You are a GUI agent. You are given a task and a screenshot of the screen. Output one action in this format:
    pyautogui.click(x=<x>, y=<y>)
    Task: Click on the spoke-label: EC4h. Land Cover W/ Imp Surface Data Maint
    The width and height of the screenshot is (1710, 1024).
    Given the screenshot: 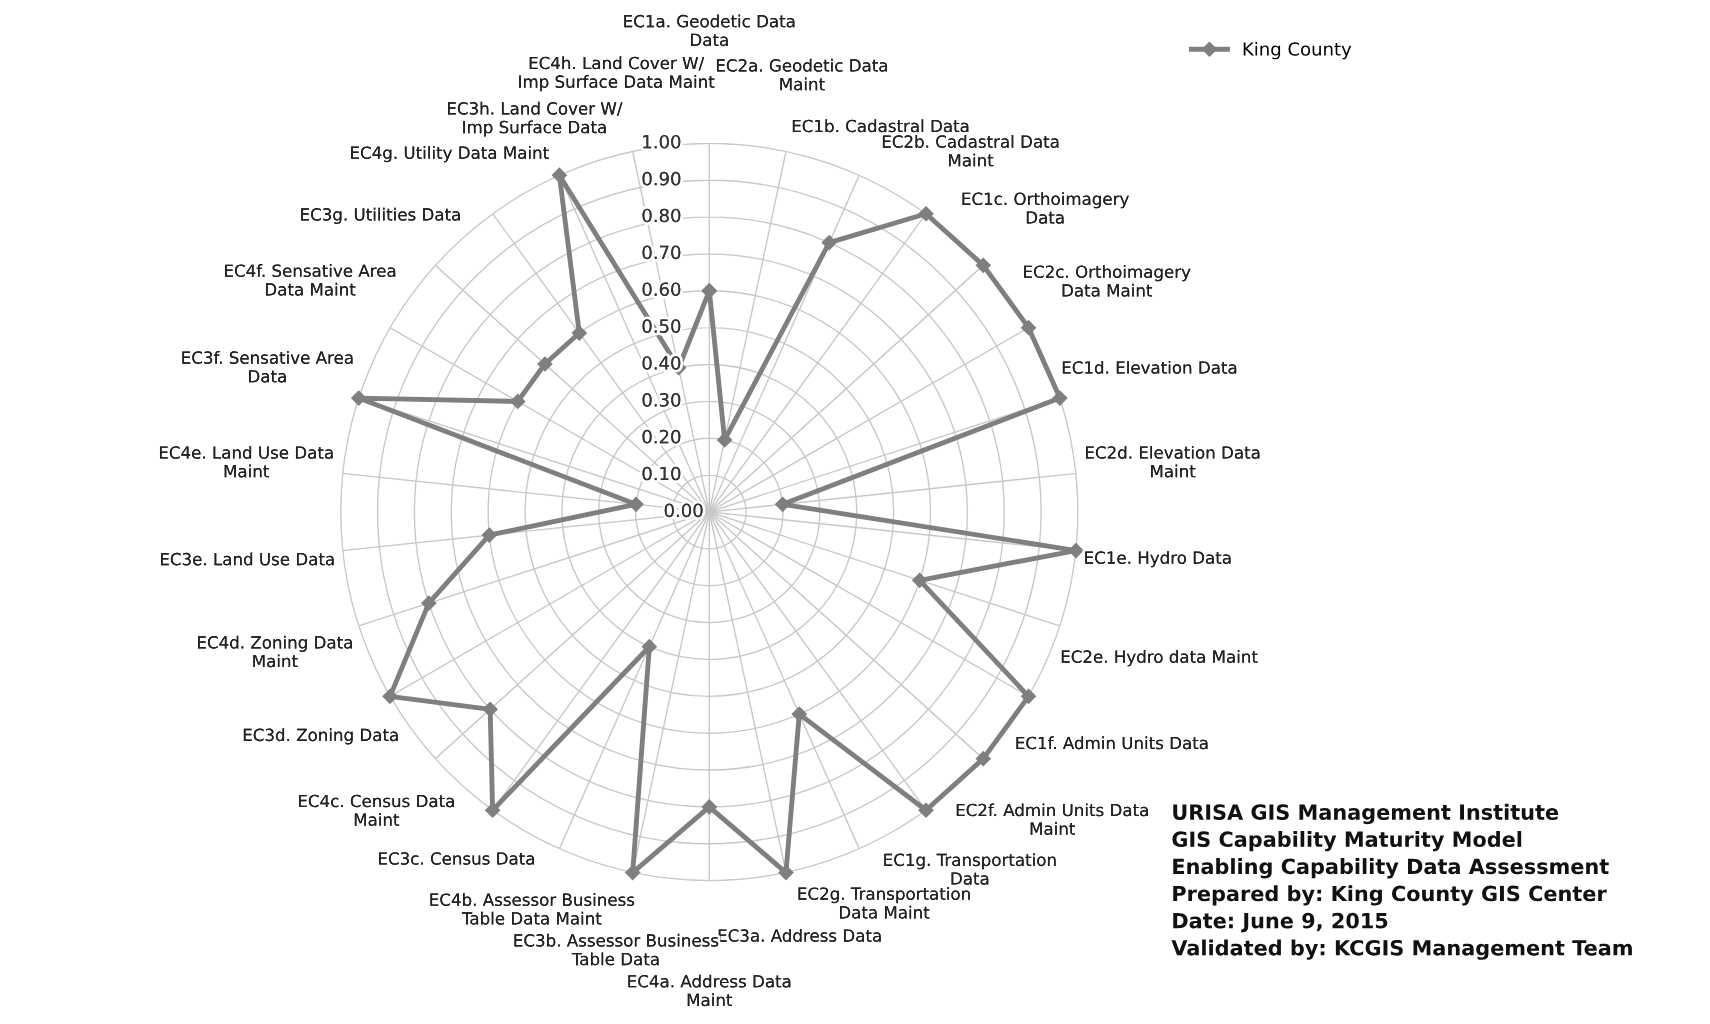 What is the action you would take?
    pyautogui.click(x=617, y=74)
    